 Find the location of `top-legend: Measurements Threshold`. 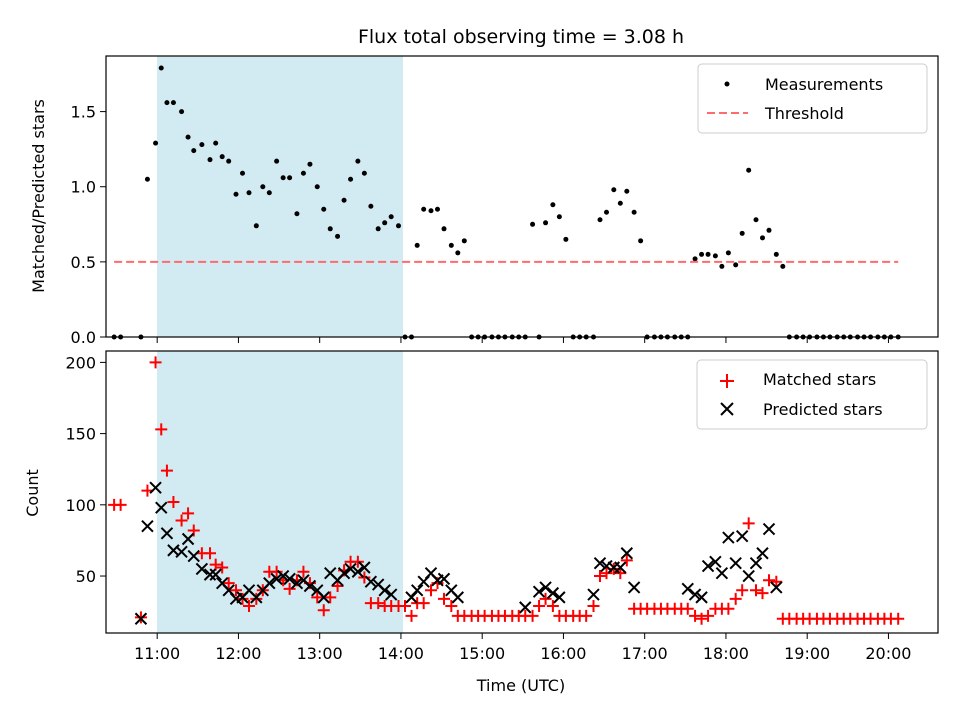

top-legend: Measurements Threshold is located at coordinates (812, 98).